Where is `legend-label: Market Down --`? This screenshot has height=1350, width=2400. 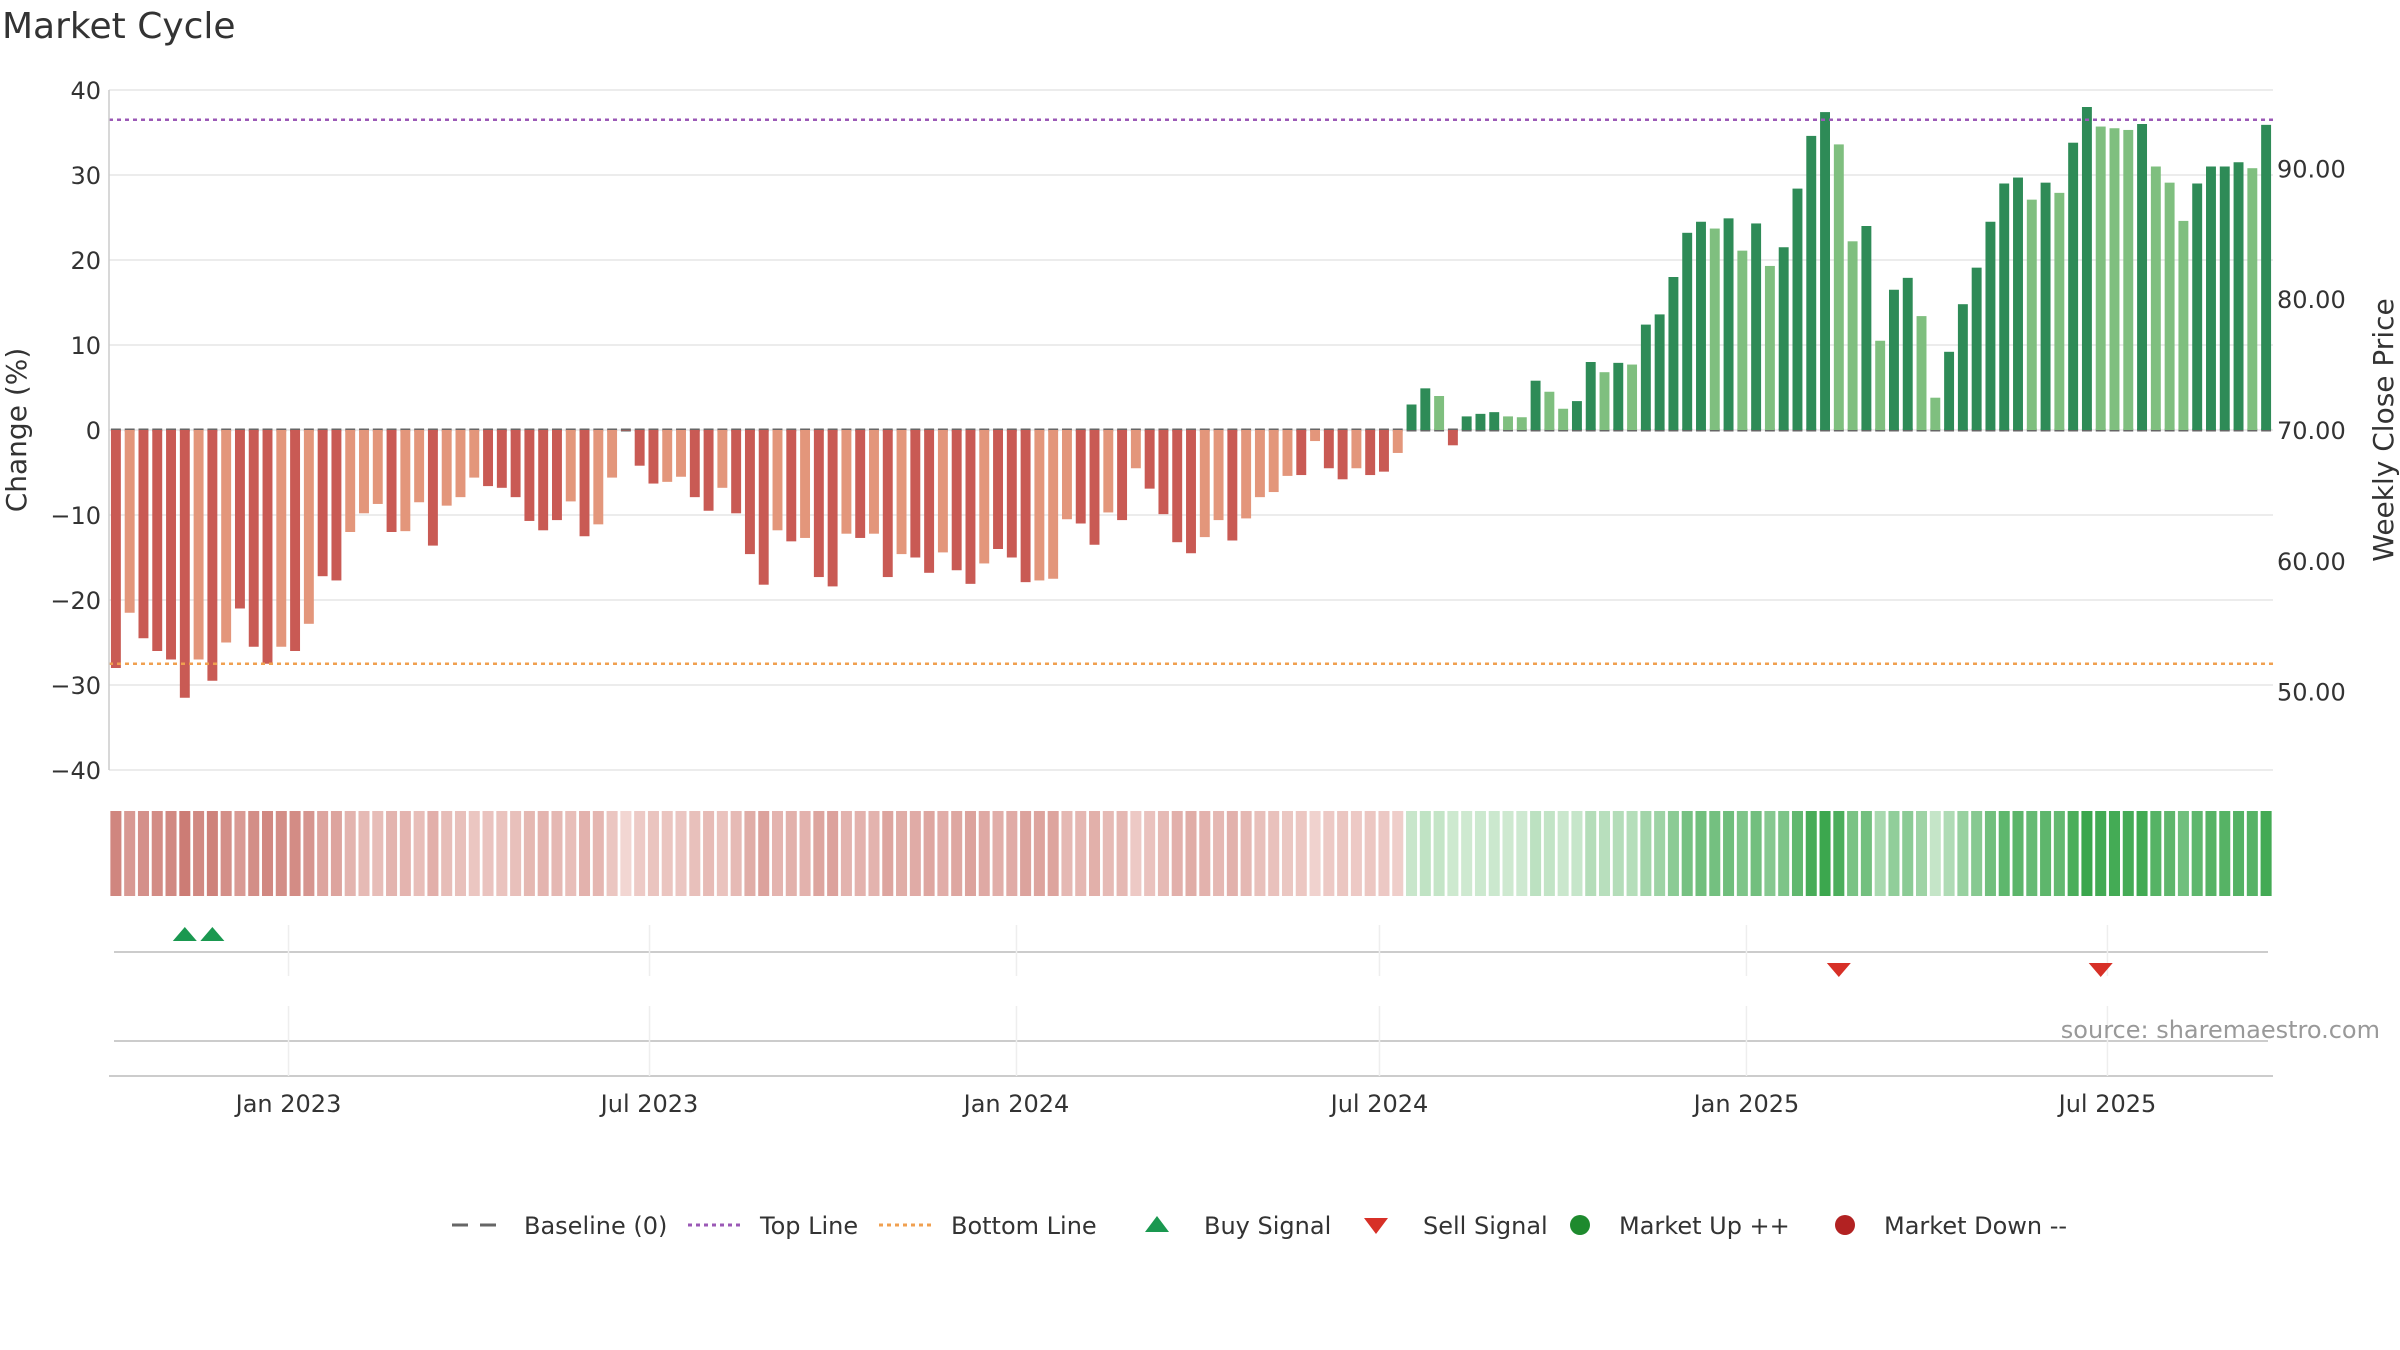 legend-label: Market Down -- is located at coordinates (1975, 1226).